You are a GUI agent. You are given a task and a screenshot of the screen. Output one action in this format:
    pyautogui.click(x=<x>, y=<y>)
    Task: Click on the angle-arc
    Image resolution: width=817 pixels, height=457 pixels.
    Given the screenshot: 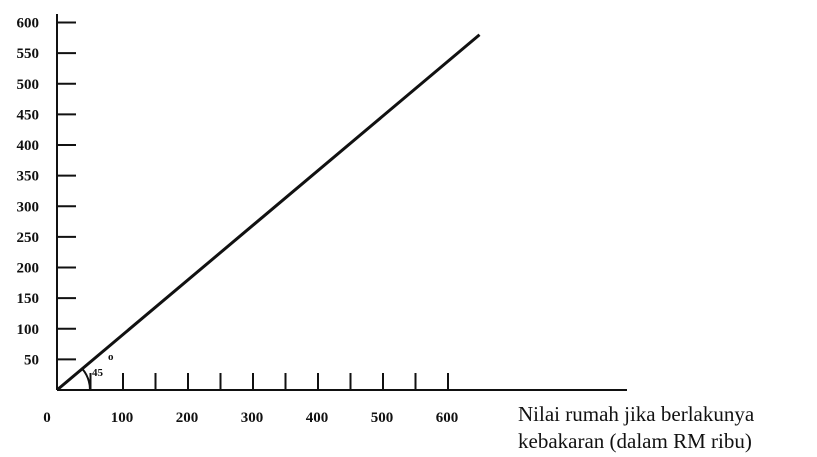 What is the action you would take?
    pyautogui.click(x=86, y=379)
    